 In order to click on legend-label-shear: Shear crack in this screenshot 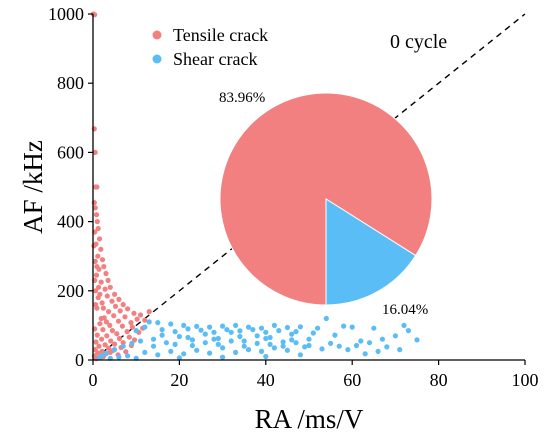, I will do `click(215, 59)`.